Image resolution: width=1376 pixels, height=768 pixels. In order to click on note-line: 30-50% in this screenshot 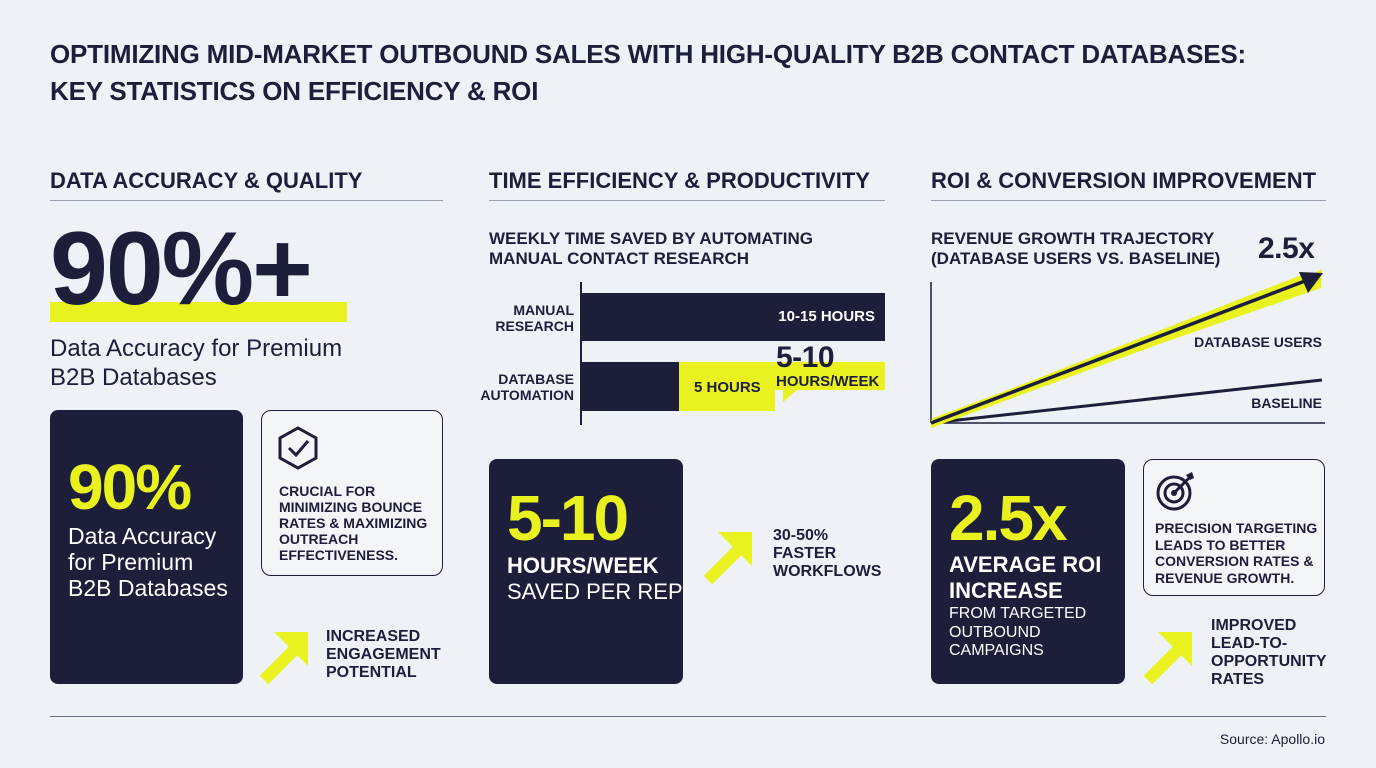, I will do `click(801, 535)`.